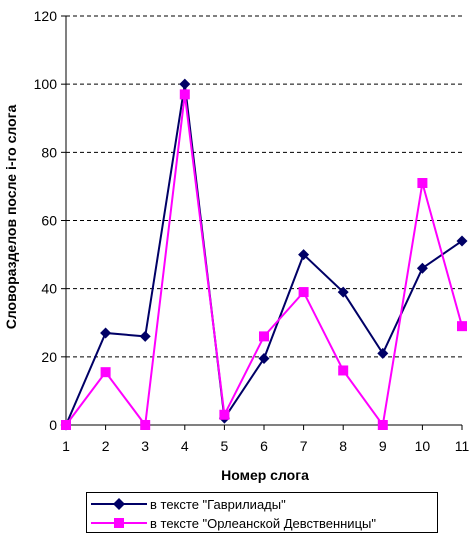 The width and height of the screenshot is (474, 539). I want to click on legend-label-series-1: в тексте "Гаврилиады", so click(218, 504).